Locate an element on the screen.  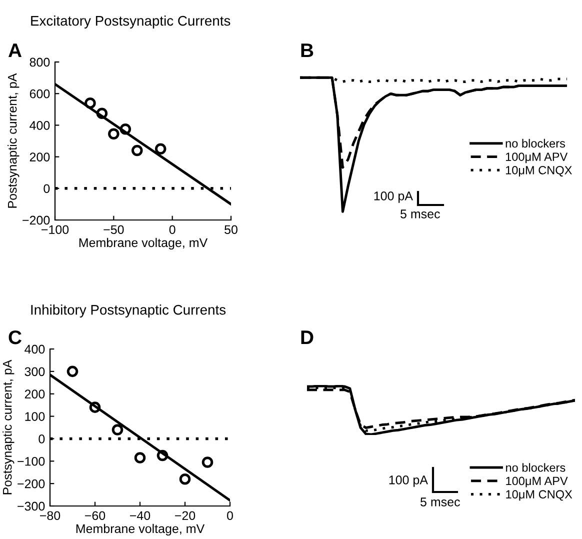
annotation: 100 pA is located at coordinates (393, 197).